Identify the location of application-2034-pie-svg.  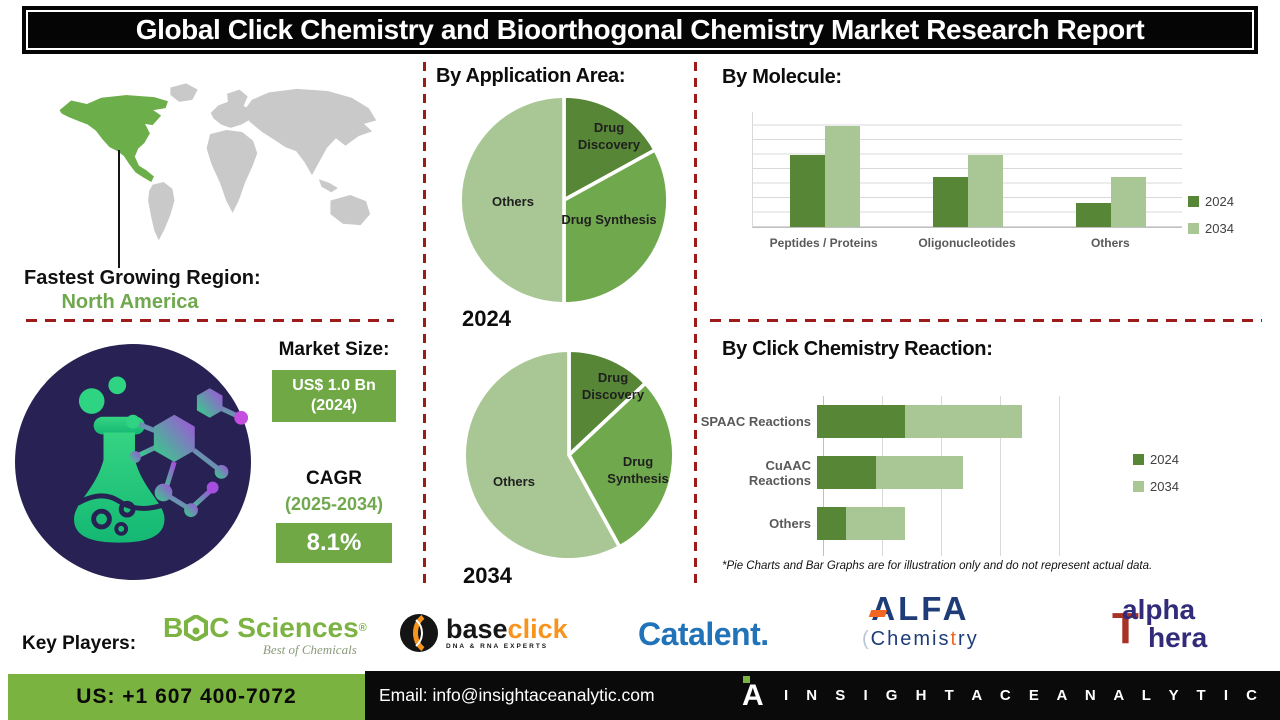
(569, 455).